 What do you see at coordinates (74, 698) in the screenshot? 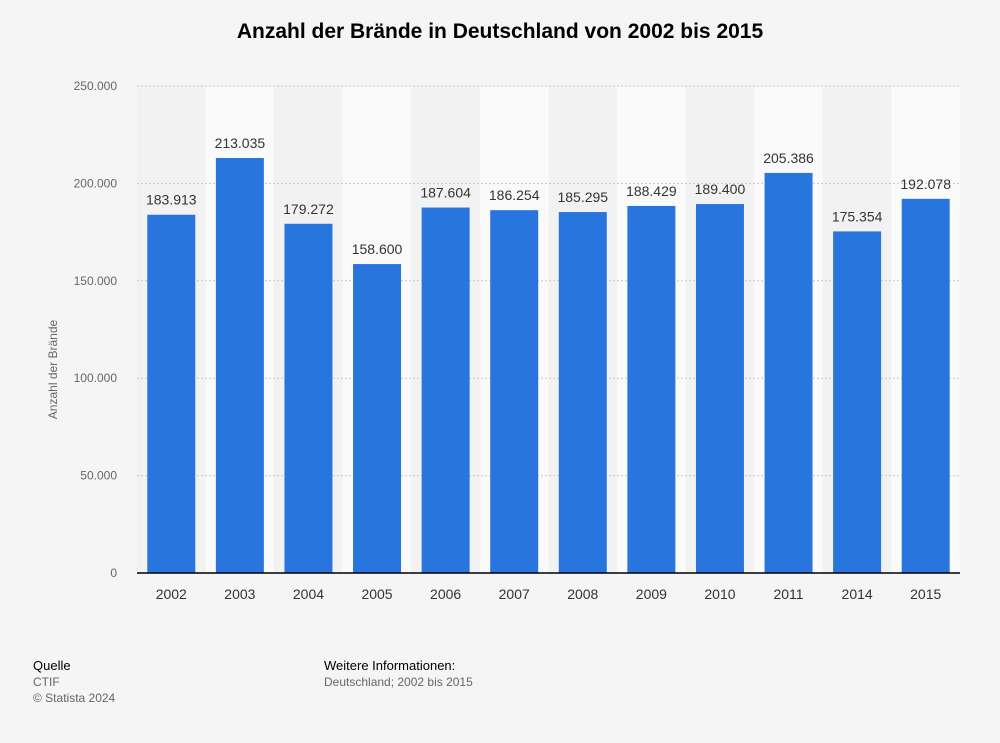
I see `copyright-text: © Statista 2024` at bounding box center [74, 698].